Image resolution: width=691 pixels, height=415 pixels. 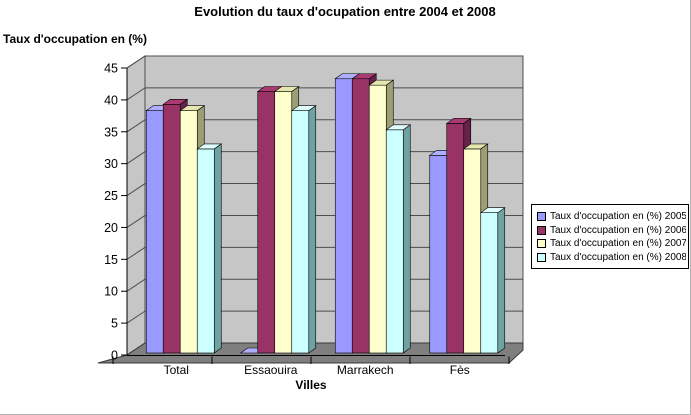 What do you see at coordinates (75, 39) in the screenshot?
I see `y-axis-title: Taux d'occupation en (%)` at bounding box center [75, 39].